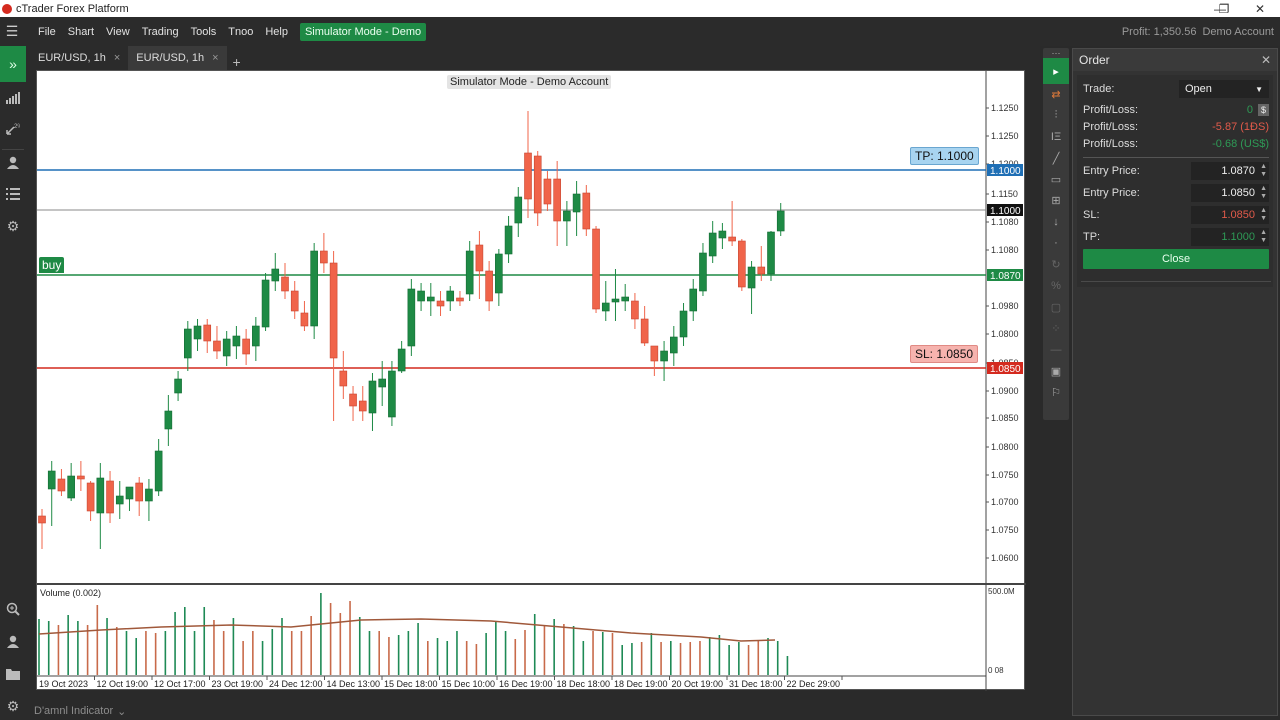 This screenshot has height=720, width=1280. I want to click on menu-help: Help, so click(276, 31).